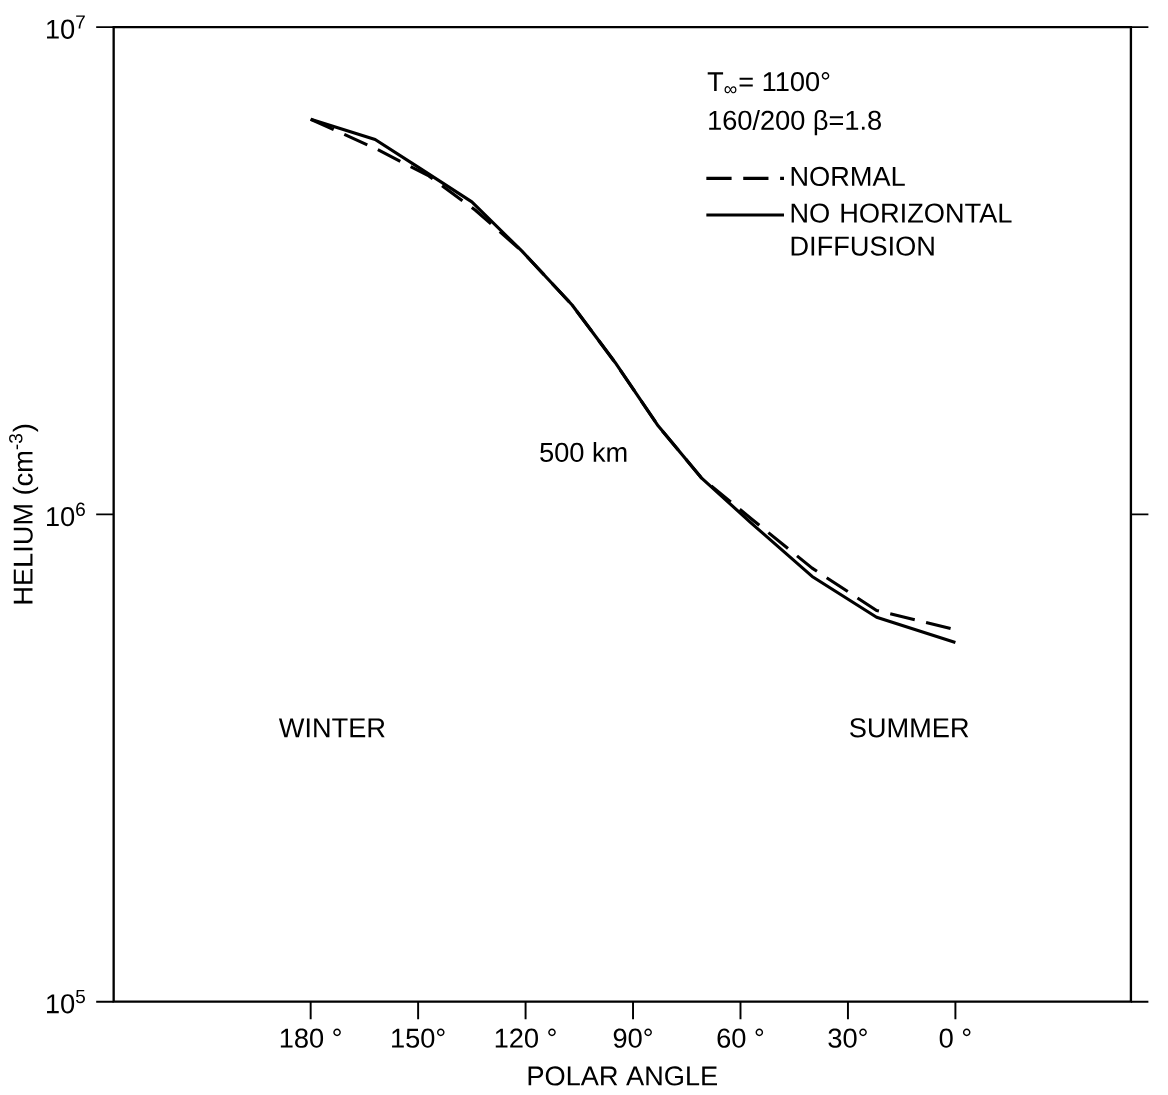  What do you see at coordinates (583, 452) in the screenshot?
I see `annotation: 500 km` at bounding box center [583, 452].